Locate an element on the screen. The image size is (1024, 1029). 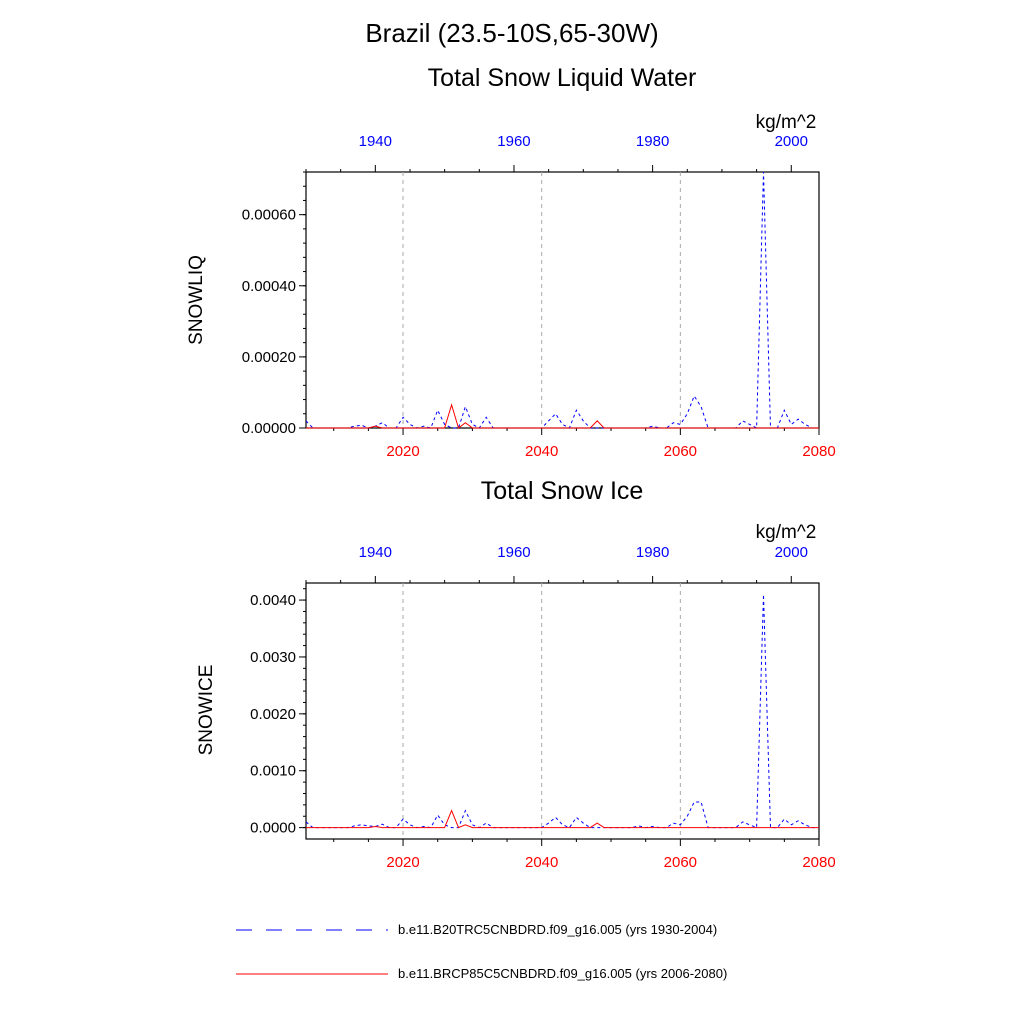
y-tick-label: 0.00060 is located at coordinates (269, 215).